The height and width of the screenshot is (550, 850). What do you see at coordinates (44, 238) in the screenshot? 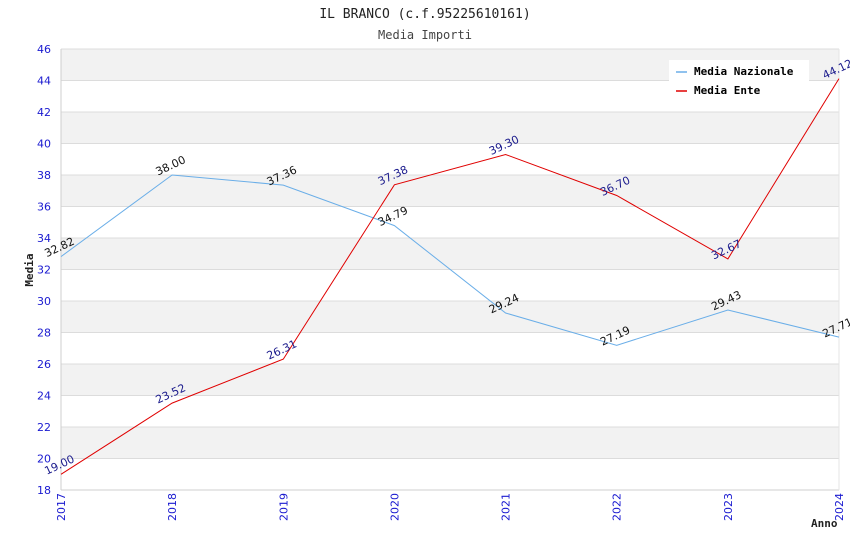
I see `y-tick-label: 34` at bounding box center [44, 238].